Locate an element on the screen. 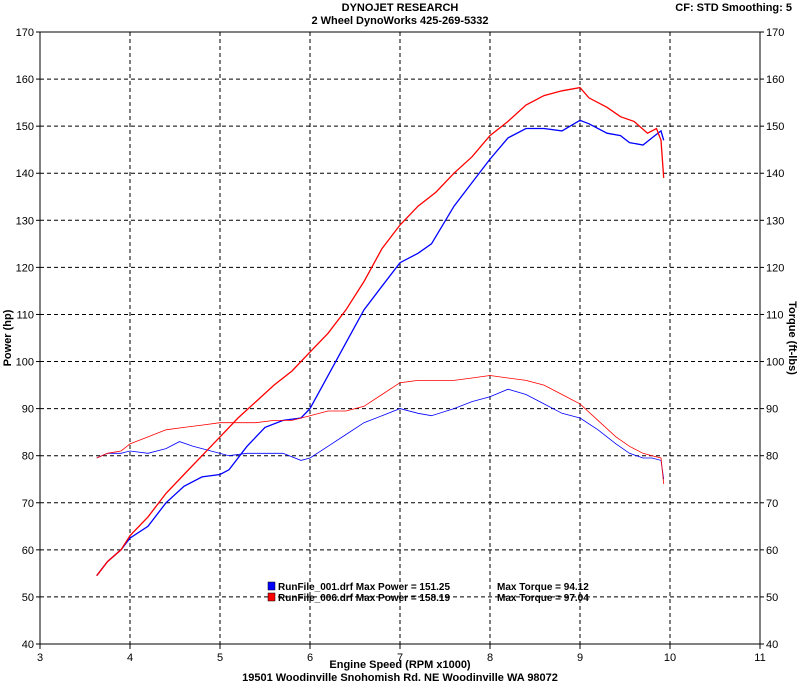 Image resolution: width=800 pixels, height=689 pixels. left-tick-label: 140 is located at coordinates (25, 174).